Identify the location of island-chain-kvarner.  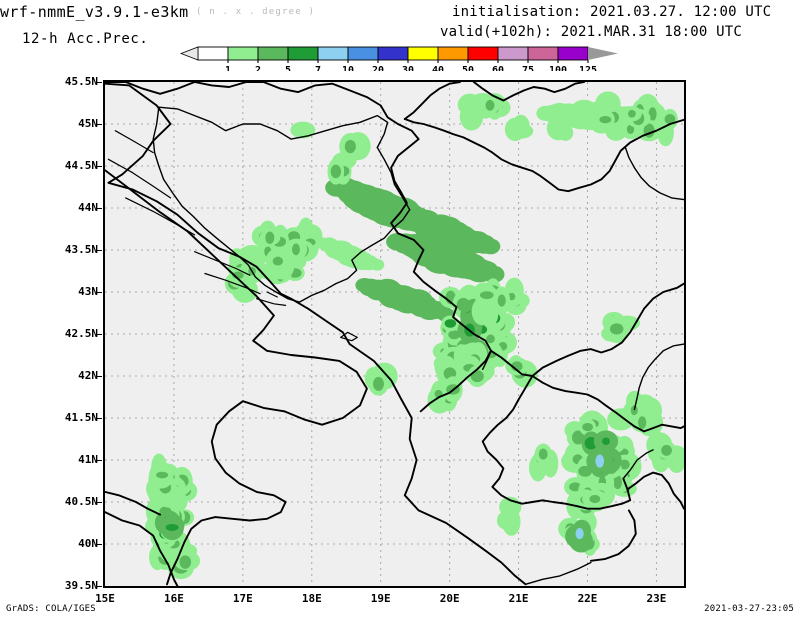
(139, 178).